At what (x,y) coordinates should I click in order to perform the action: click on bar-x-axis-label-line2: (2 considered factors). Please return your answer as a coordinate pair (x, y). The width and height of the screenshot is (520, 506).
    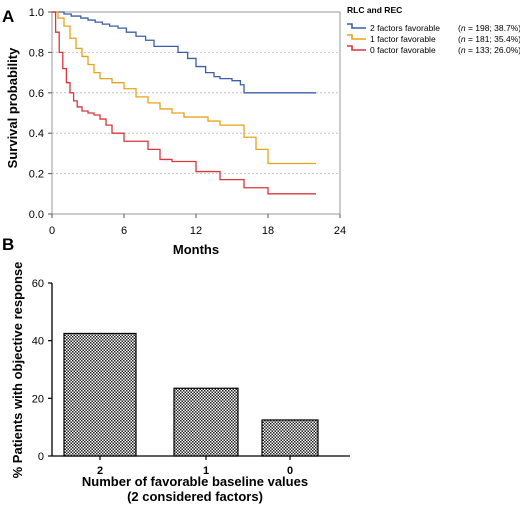
    Looking at the image, I should click on (195, 496).